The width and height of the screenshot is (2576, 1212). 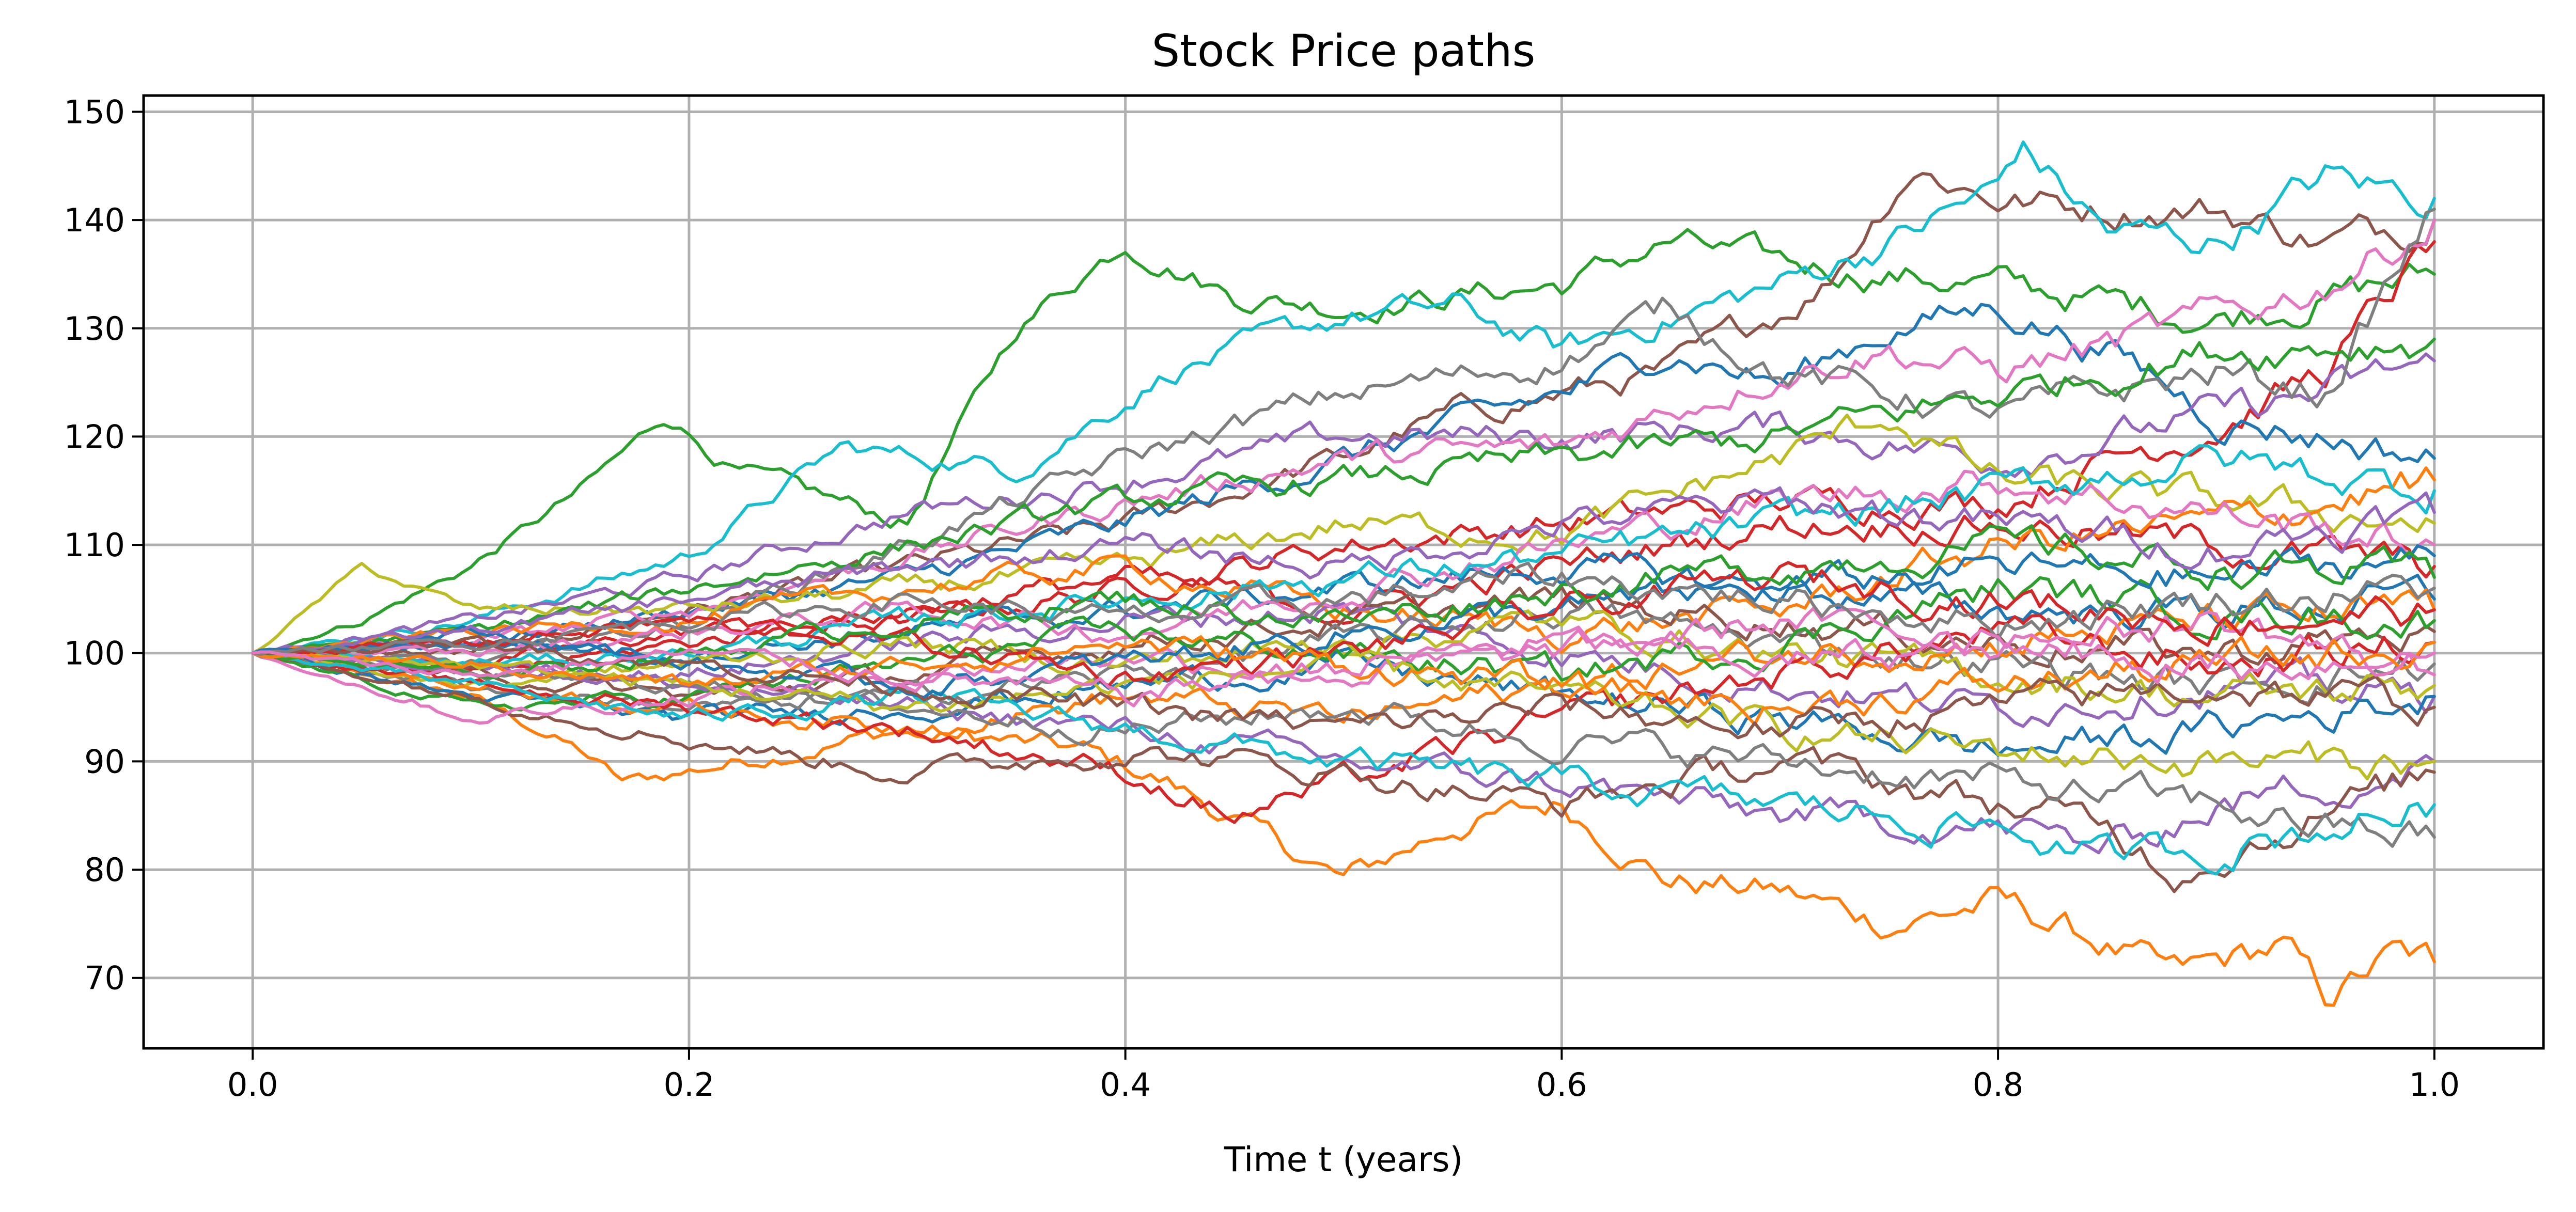 What do you see at coordinates (1344, 51) in the screenshot?
I see `chart-title: Stock Price paths` at bounding box center [1344, 51].